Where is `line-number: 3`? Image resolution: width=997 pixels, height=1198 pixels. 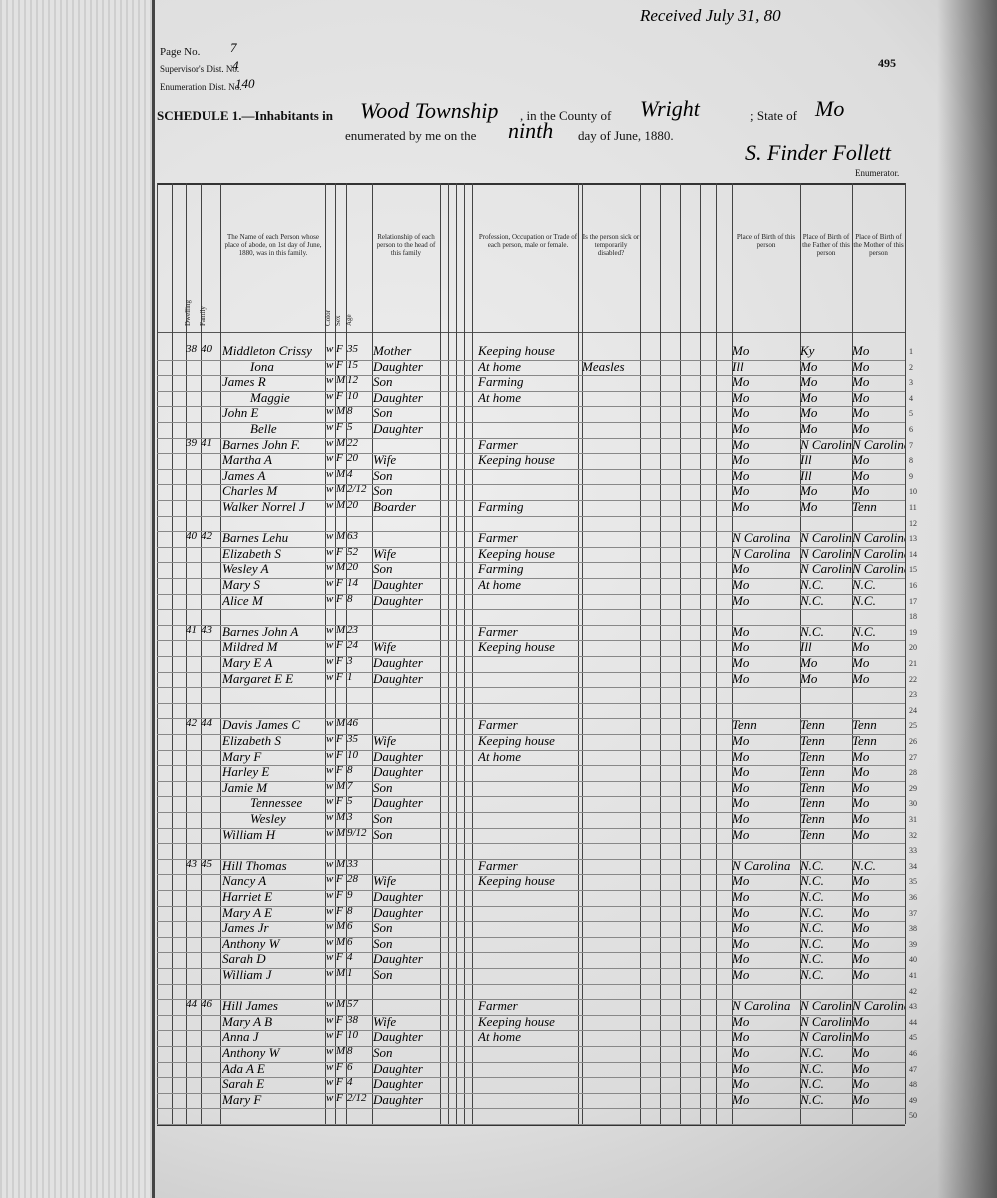 line-number: 3 is located at coordinates (911, 383).